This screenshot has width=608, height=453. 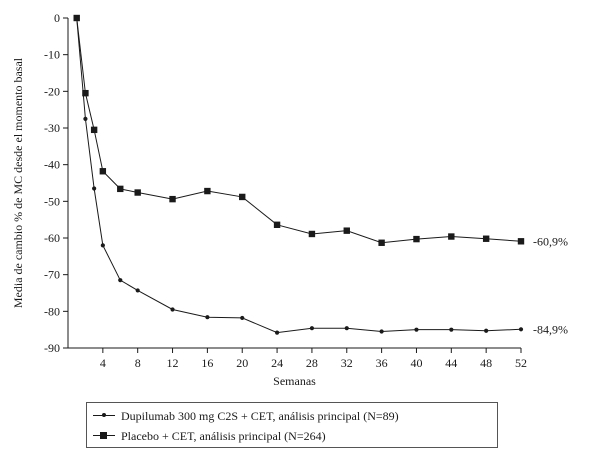 I want to click on y-tick-label: -40, so click(x=52, y=165).